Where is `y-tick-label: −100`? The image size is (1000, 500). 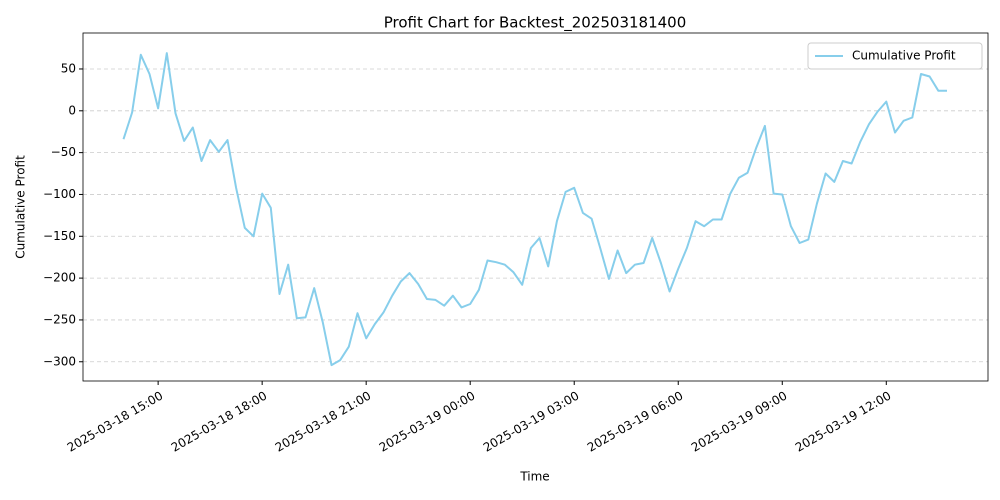 y-tick-label: −100 is located at coordinates (59, 194).